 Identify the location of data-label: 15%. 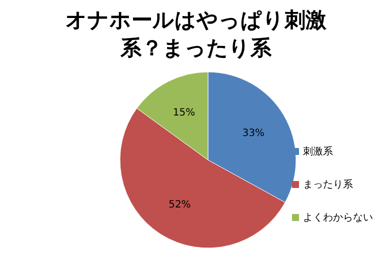
(184, 113).